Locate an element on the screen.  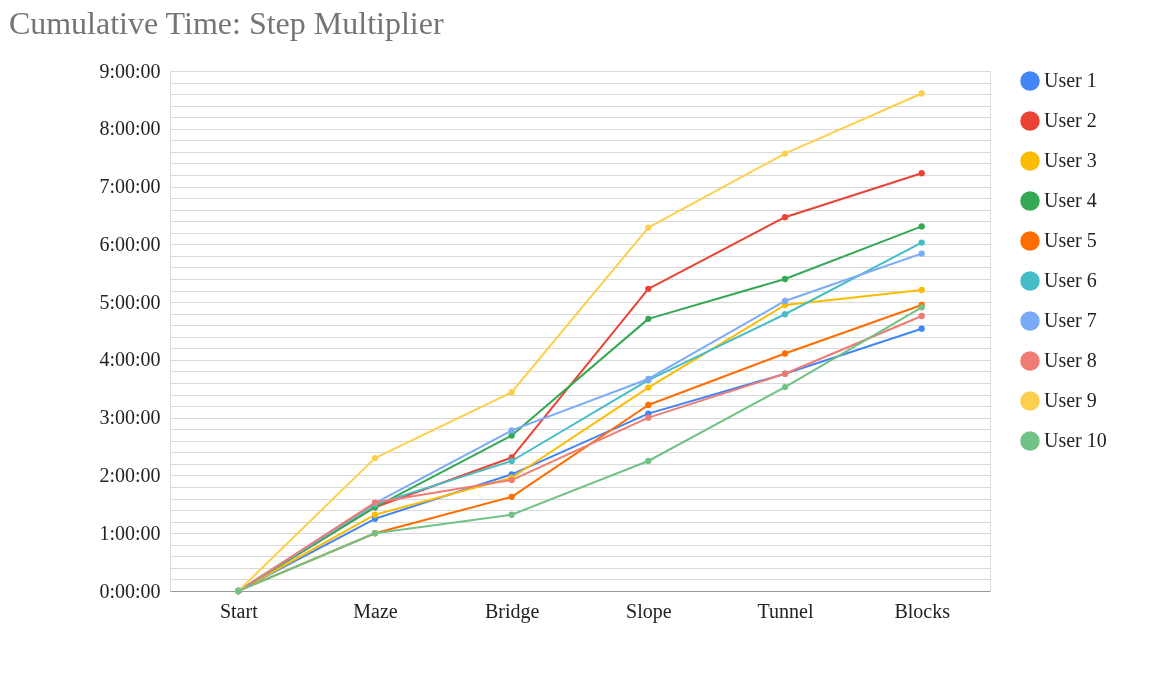
legend-label: User 10 is located at coordinates (1075, 440).